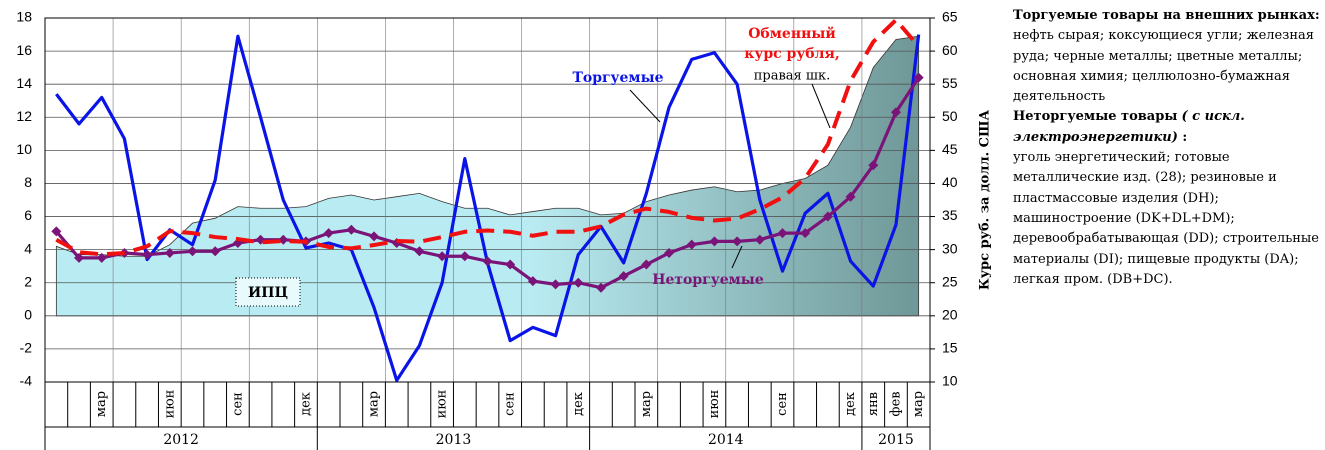 This screenshot has width=1325, height=450. What do you see at coordinates (950, 83) in the screenshot?
I see `y2-tick-label: 55` at bounding box center [950, 83].